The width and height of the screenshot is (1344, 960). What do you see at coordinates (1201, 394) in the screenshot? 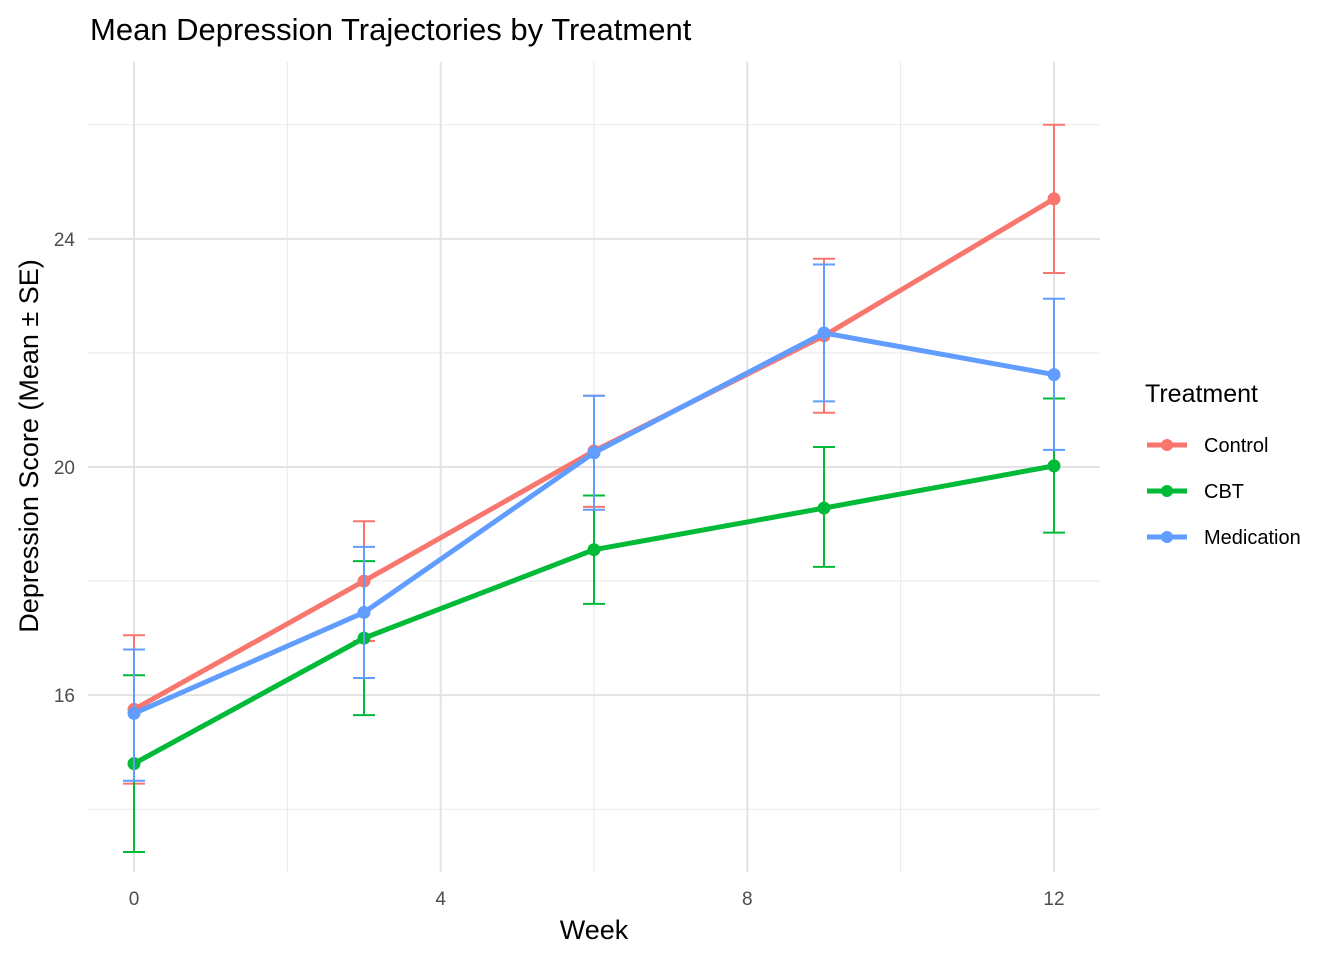
I see `legend-title: Treatment` at bounding box center [1201, 394].